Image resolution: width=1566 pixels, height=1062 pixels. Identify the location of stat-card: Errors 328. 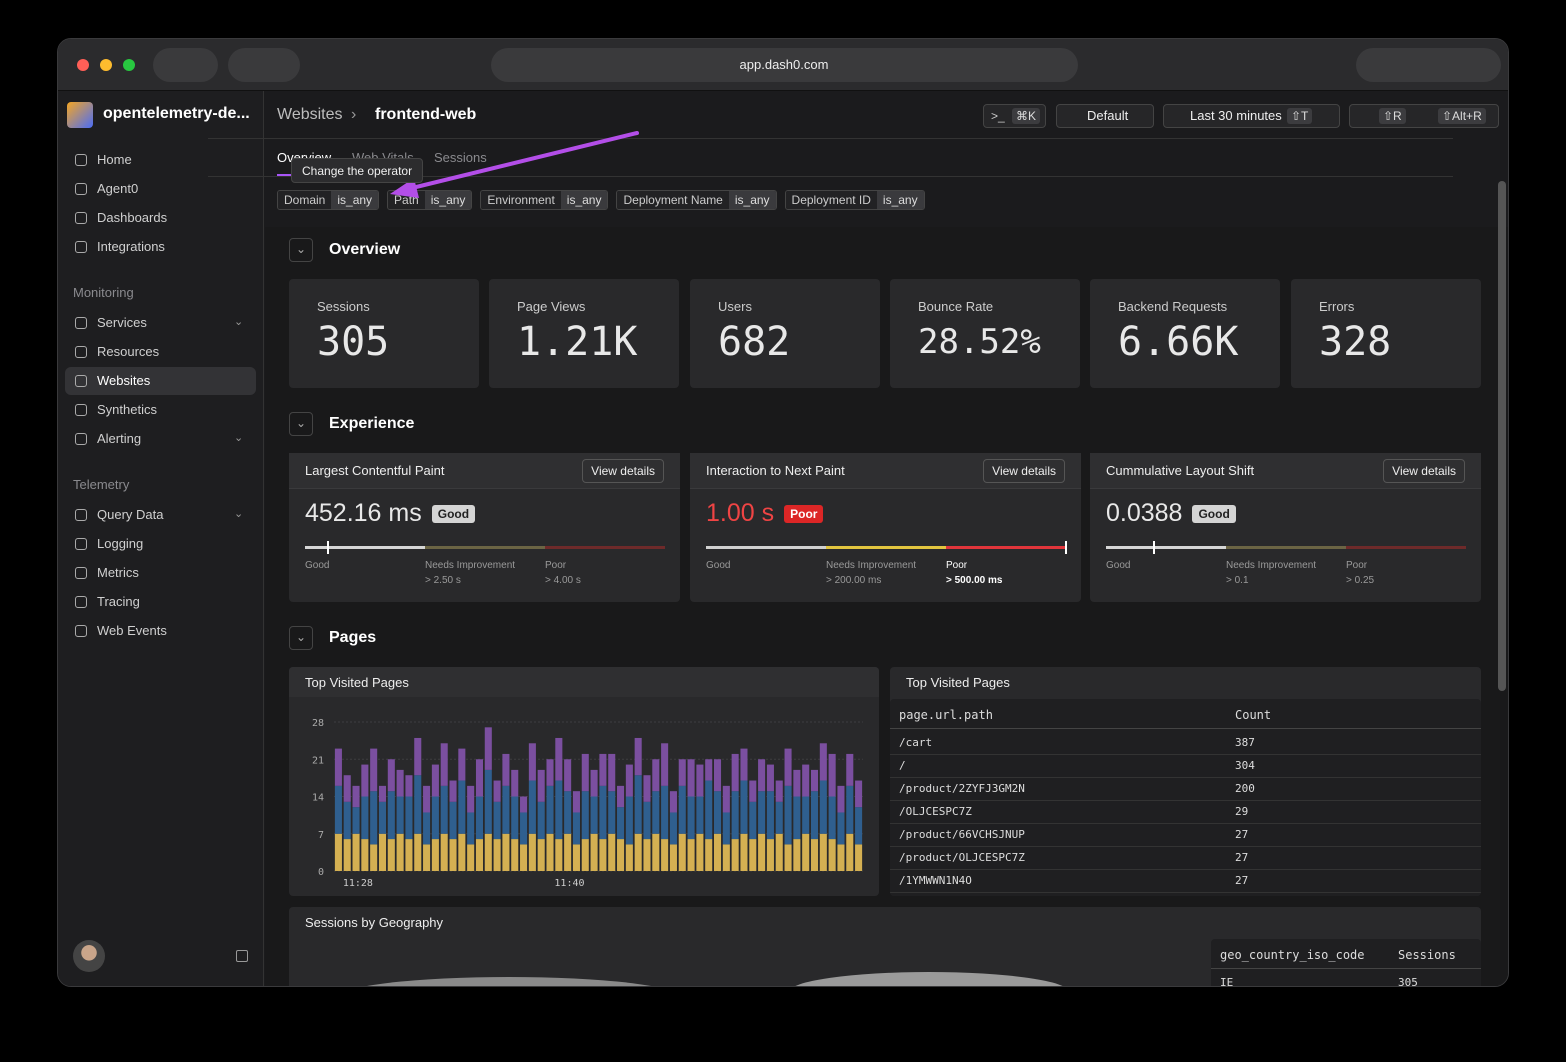
(1386, 333).